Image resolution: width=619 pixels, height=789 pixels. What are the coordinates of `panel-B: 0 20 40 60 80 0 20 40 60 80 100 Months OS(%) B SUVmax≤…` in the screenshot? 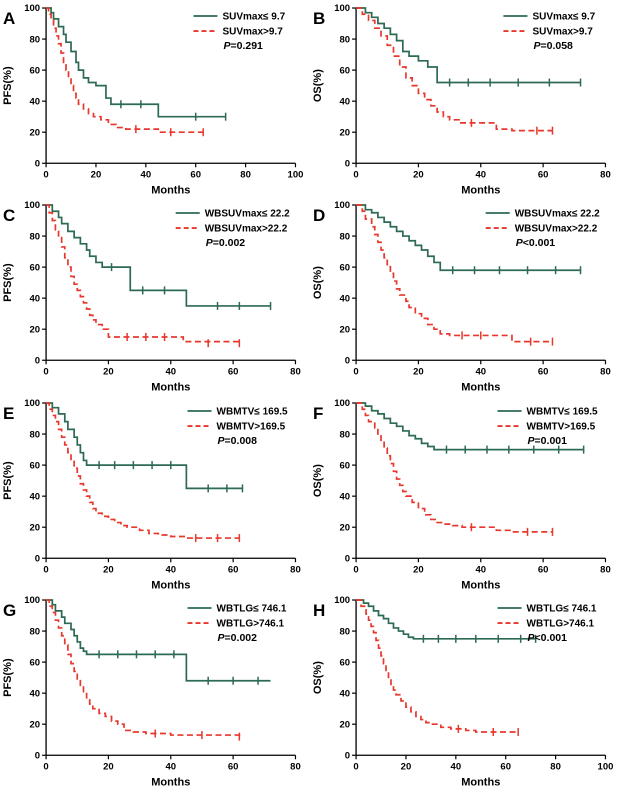 It's located at (464, 98).